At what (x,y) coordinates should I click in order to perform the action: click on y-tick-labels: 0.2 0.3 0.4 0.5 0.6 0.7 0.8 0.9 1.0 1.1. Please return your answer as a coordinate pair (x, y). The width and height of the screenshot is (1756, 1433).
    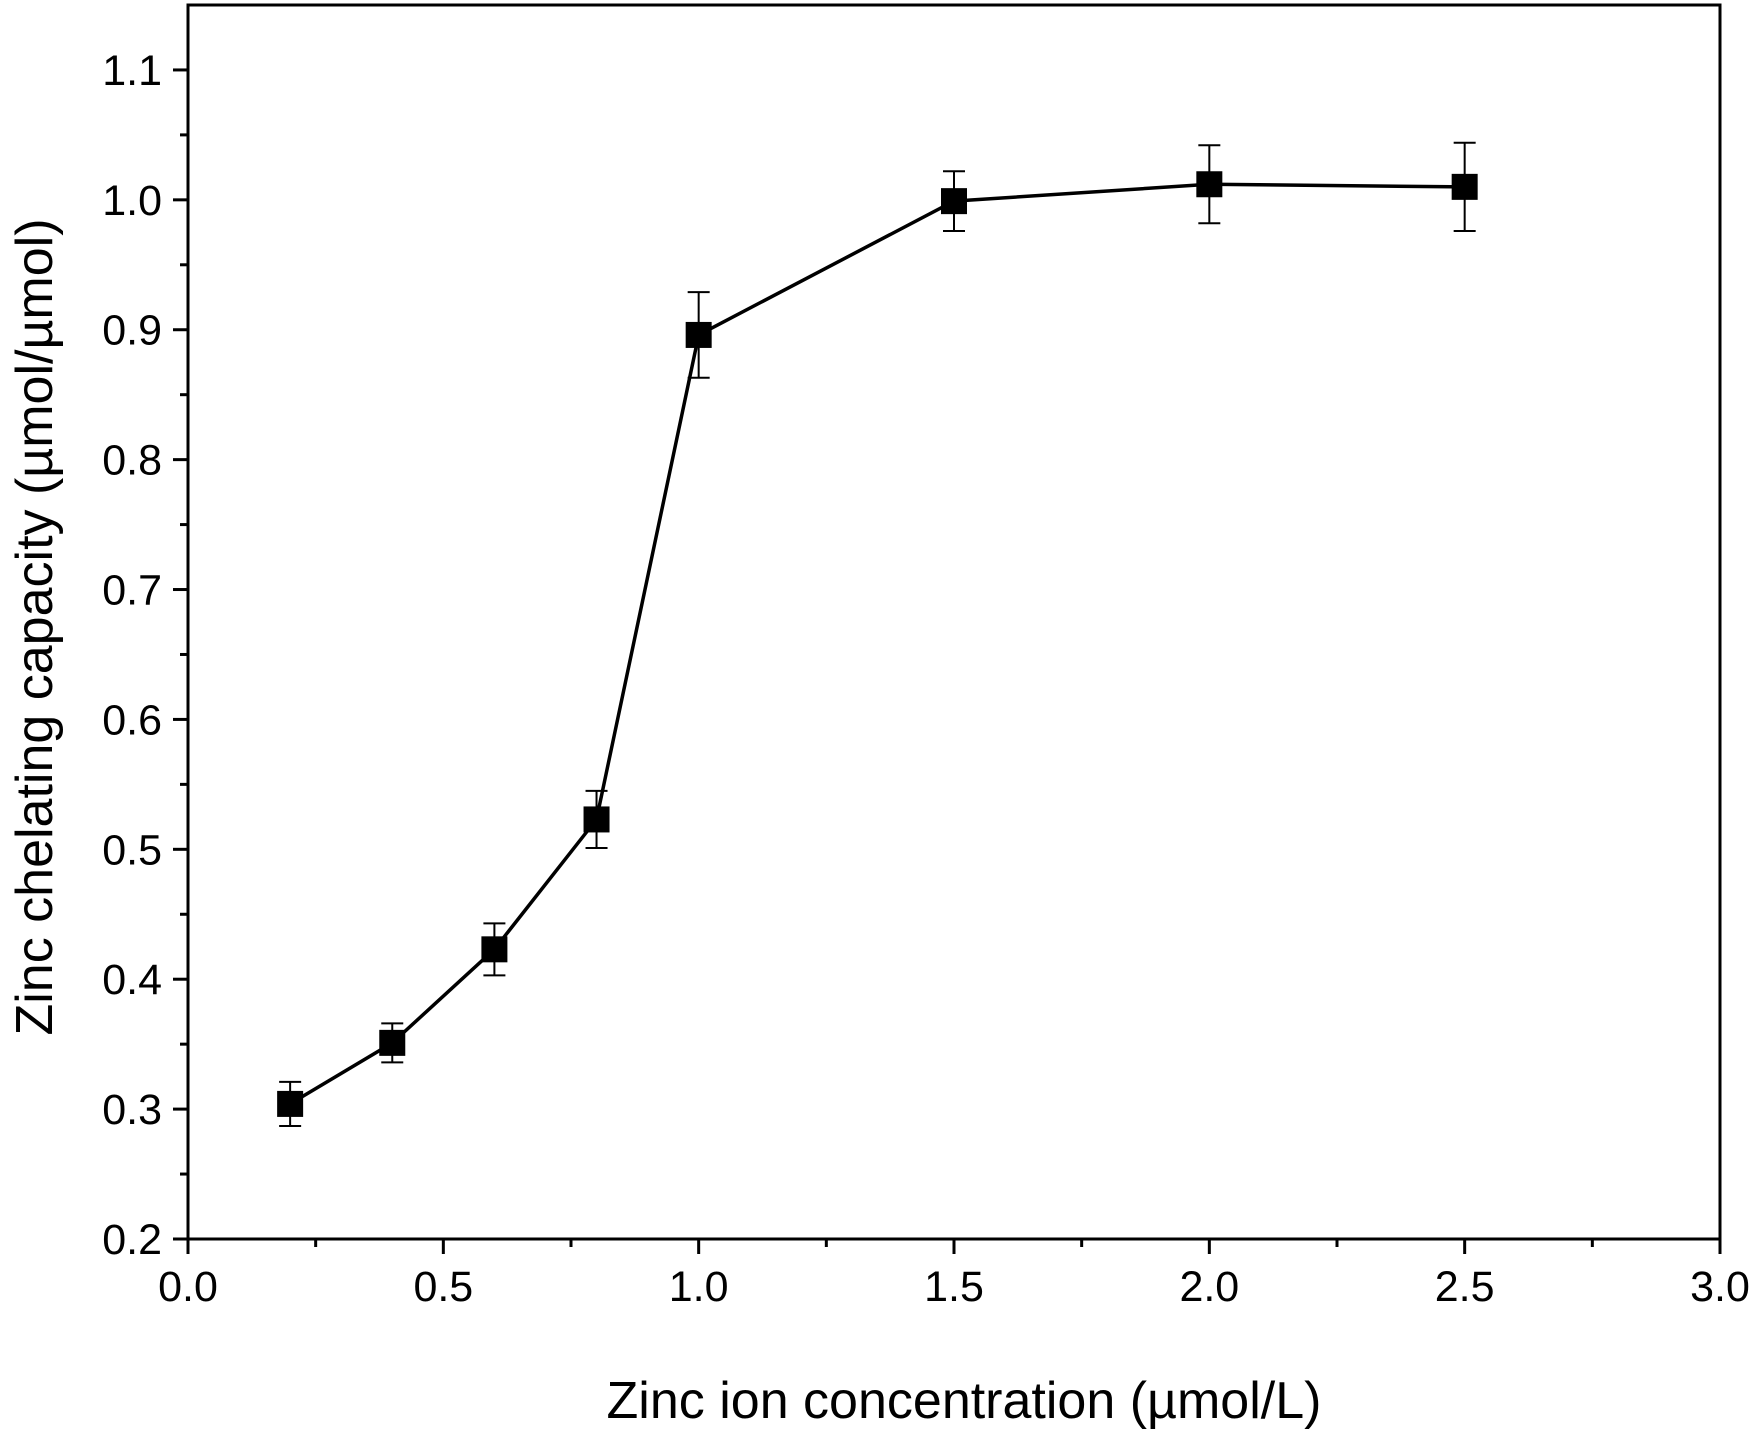
    Looking at the image, I should click on (132, 655).